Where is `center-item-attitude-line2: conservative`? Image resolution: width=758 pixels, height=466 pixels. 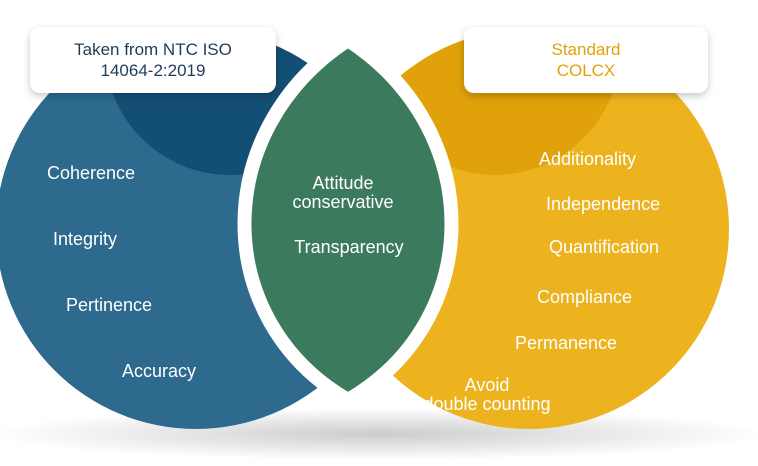
center-item-attitude-line2: conservative is located at coordinates (343, 202).